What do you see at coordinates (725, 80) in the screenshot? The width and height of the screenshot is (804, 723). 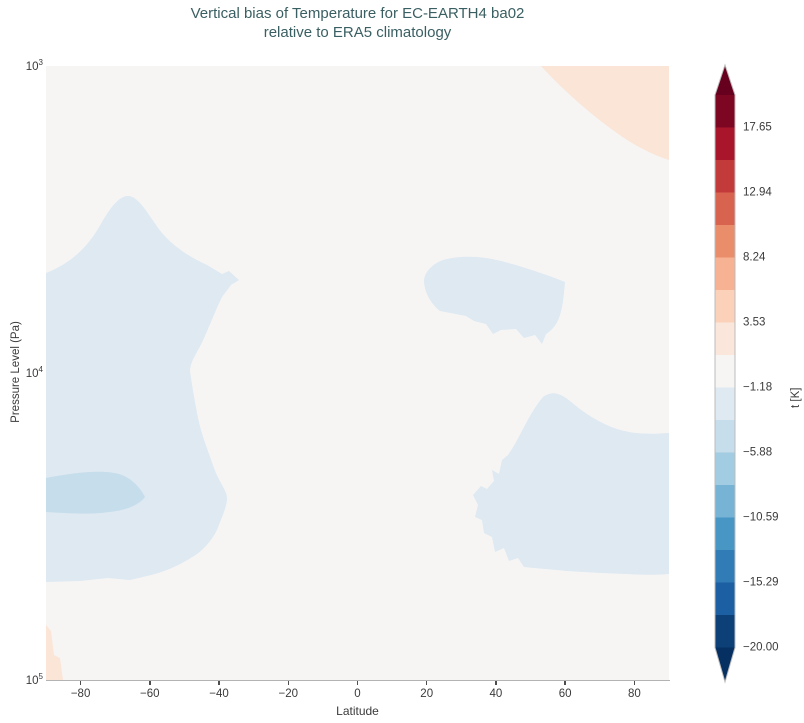 I see `colorbar-over-arrow` at bounding box center [725, 80].